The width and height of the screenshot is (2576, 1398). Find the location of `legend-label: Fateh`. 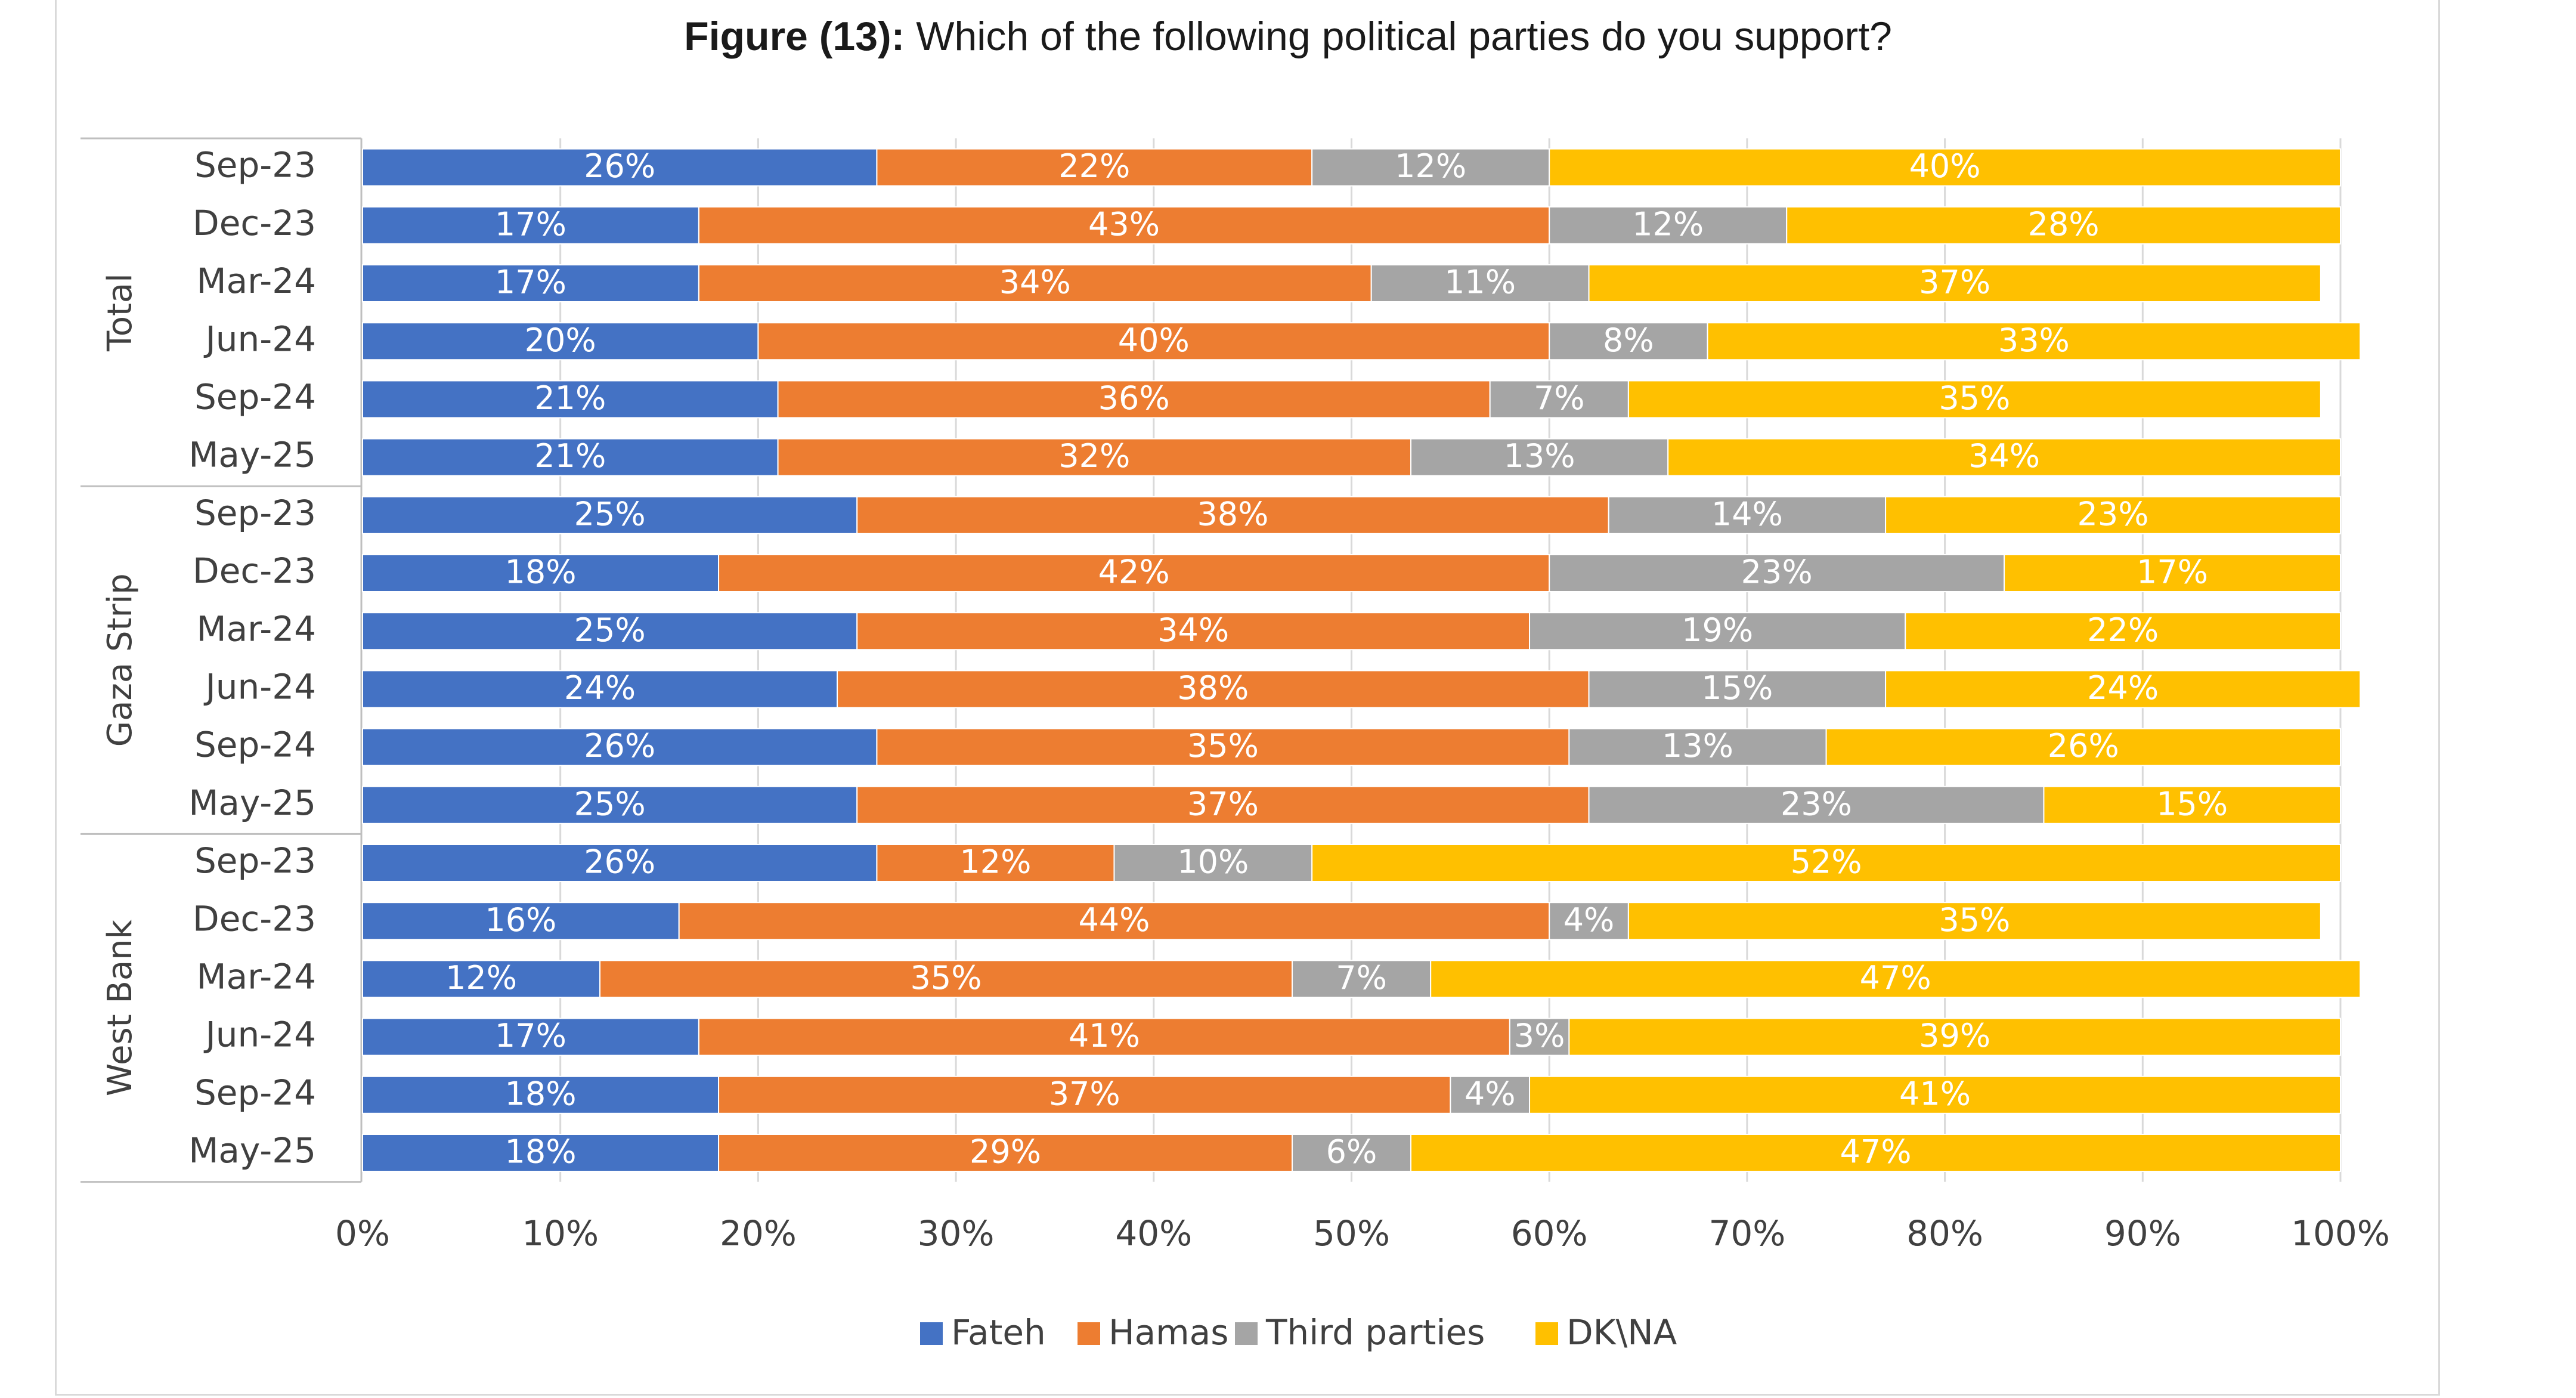

legend-label: Fateh is located at coordinates (999, 1332).